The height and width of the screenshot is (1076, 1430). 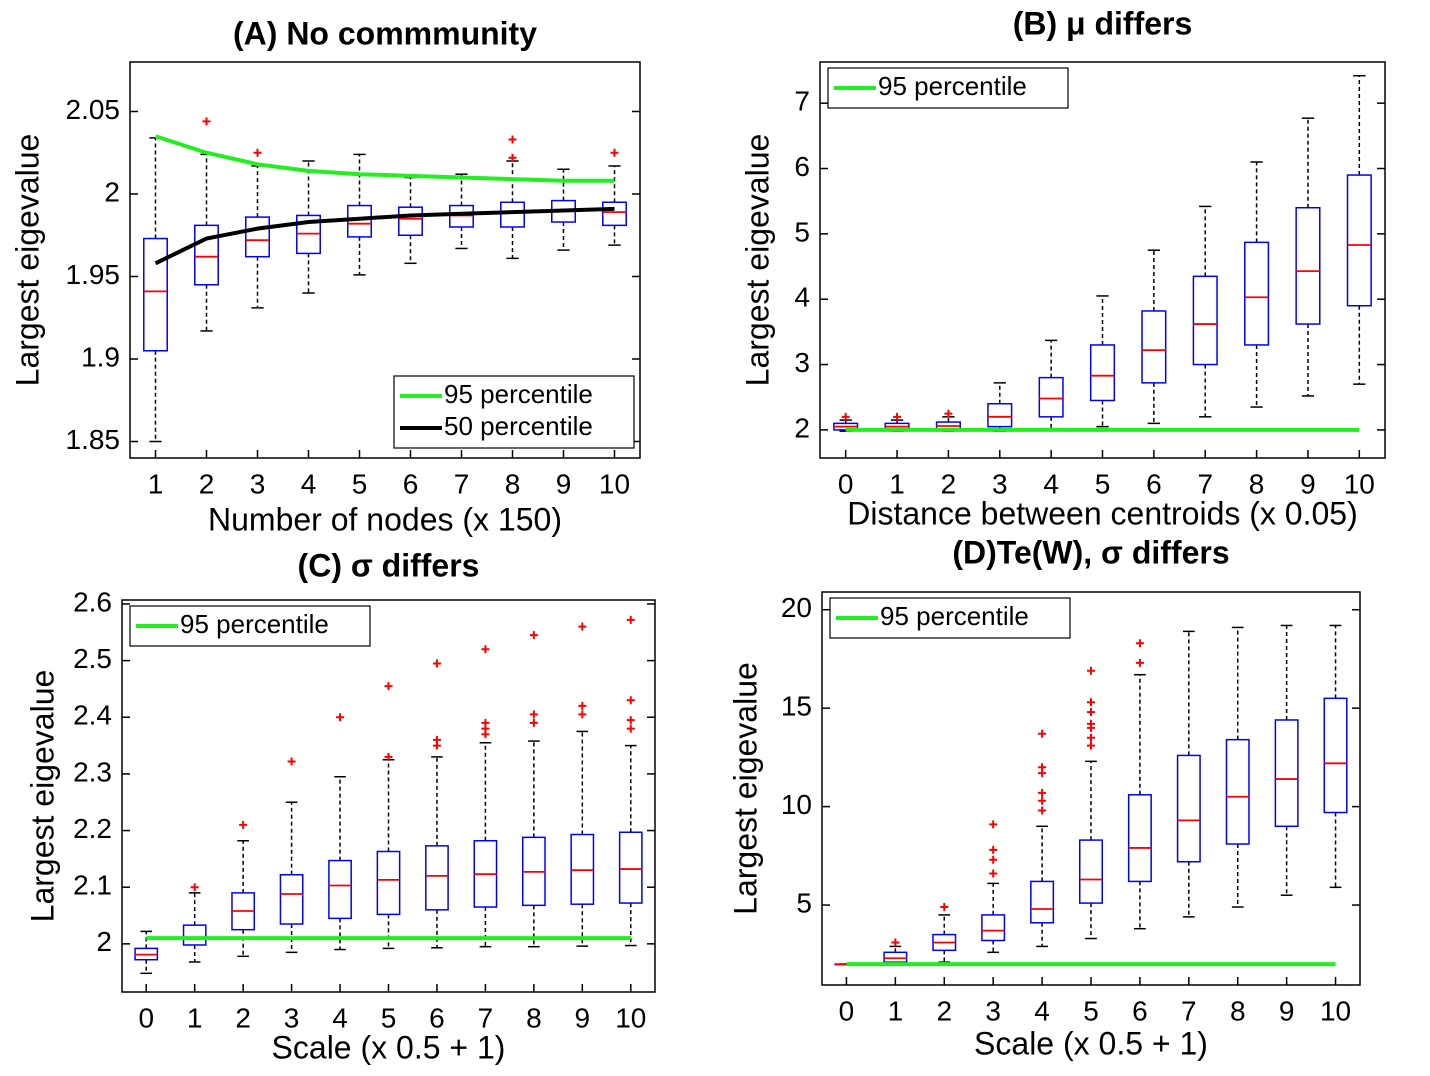 What do you see at coordinates (802, 297) in the screenshot?
I see `y-tick-label: 4` at bounding box center [802, 297].